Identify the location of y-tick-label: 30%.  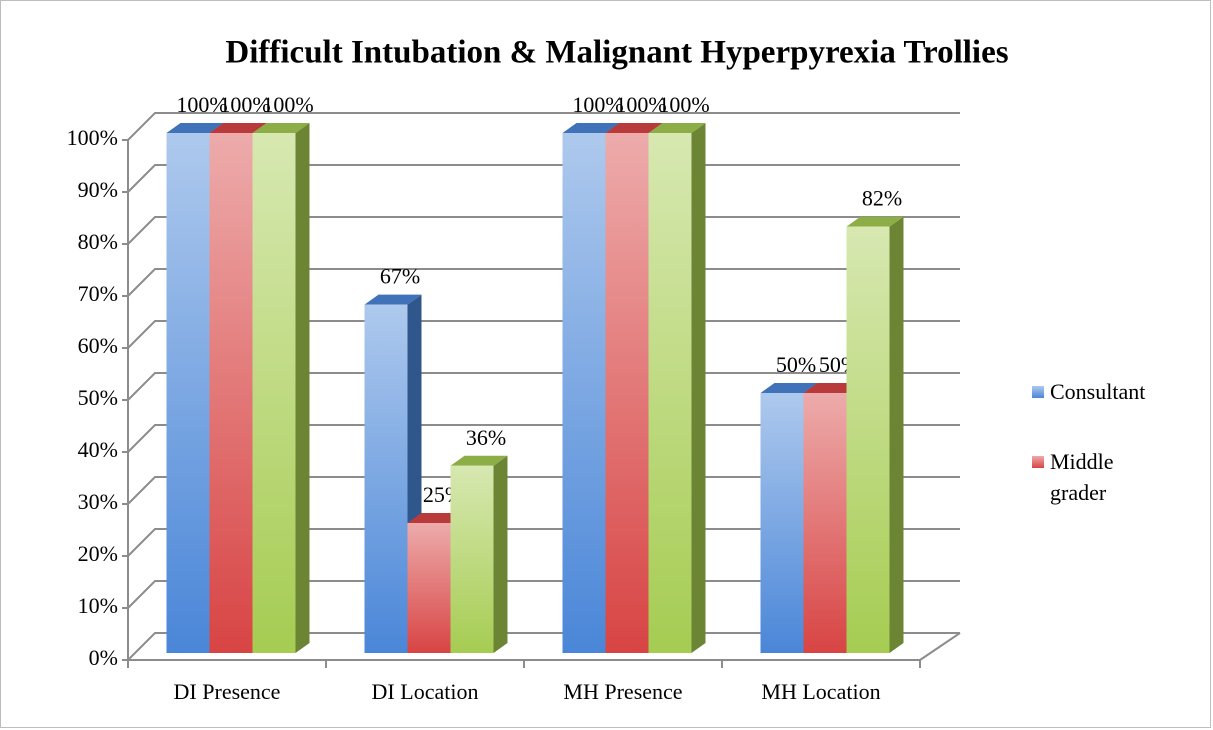
(98, 501).